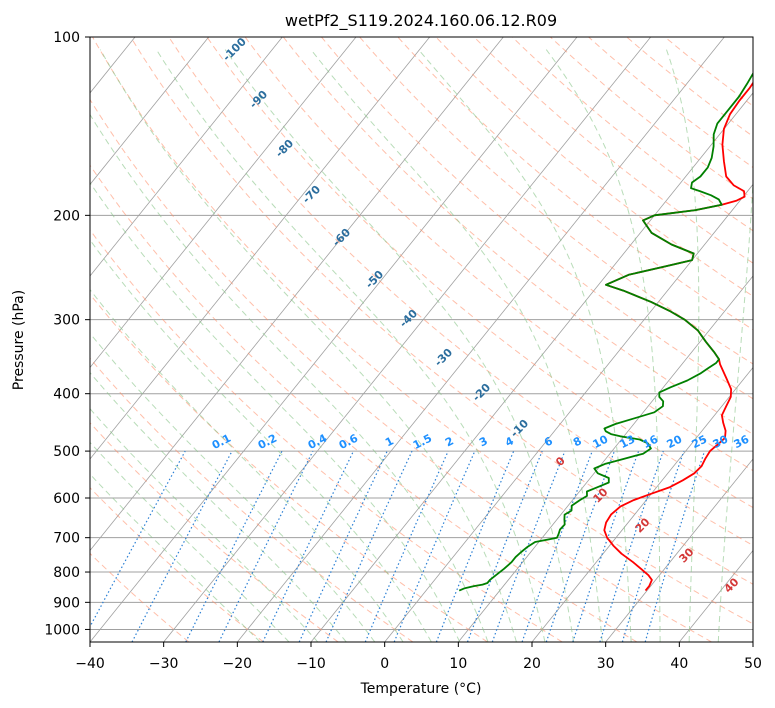  Describe the element at coordinates (651, 441) in the screenshot. I see `mixing-ratio-label: 16` at that location.